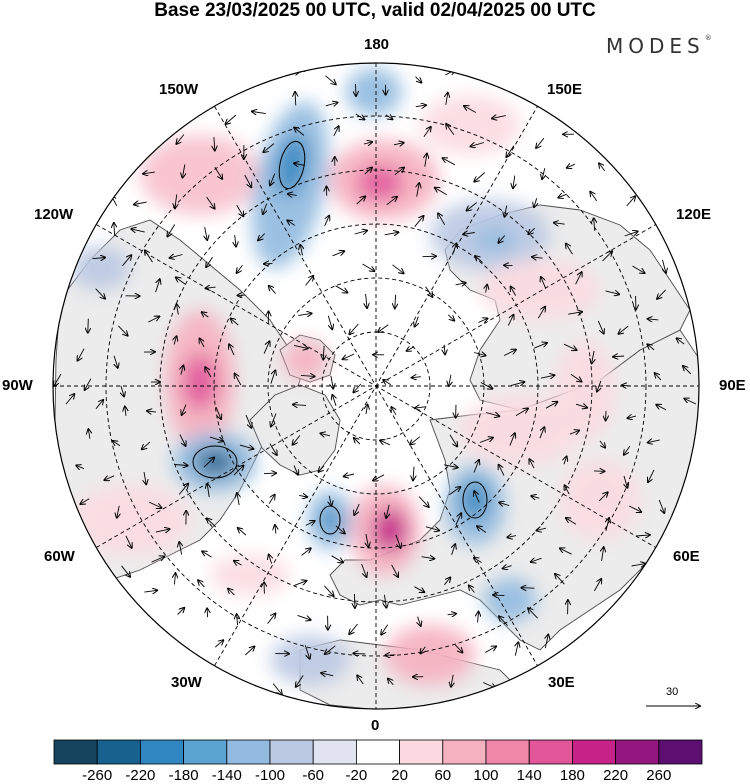 The image size is (750, 784). What do you see at coordinates (375, 726) in the screenshot?
I see `label-lon-0: 0` at bounding box center [375, 726].